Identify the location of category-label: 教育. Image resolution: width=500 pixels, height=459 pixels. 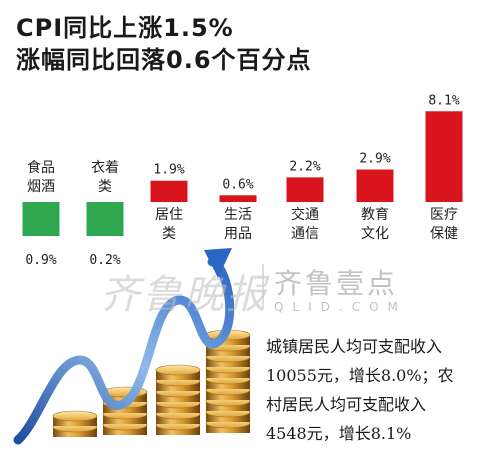
(375, 215).